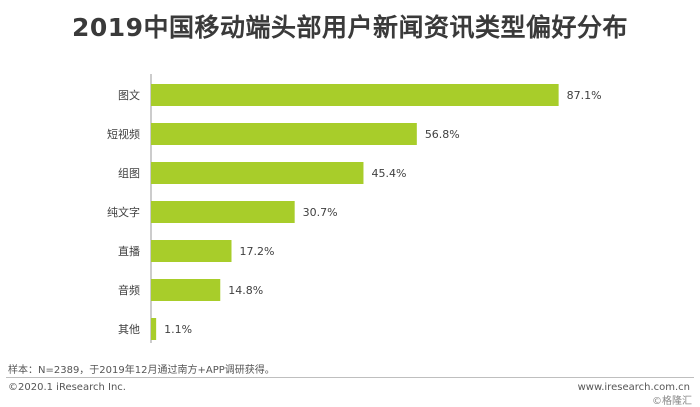  What do you see at coordinates (672, 401) in the screenshot?
I see `watermark-text: ©格隆汇` at bounding box center [672, 401].